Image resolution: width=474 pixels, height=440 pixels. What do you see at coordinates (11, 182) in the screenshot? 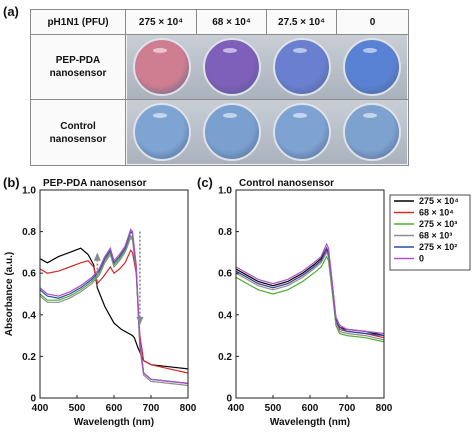
I see `panel-label-b: (b)` at bounding box center [11, 182].